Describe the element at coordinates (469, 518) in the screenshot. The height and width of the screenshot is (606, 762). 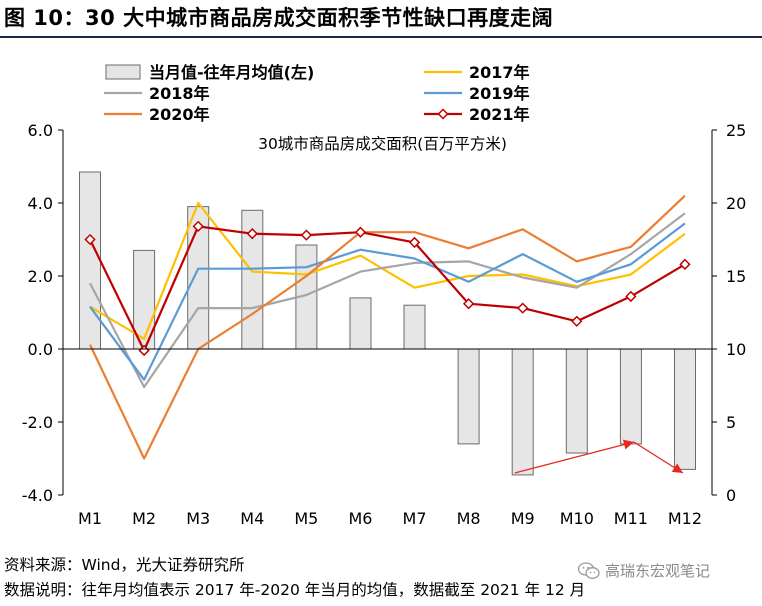
I see `x-tick-label-M8: M8` at that location.